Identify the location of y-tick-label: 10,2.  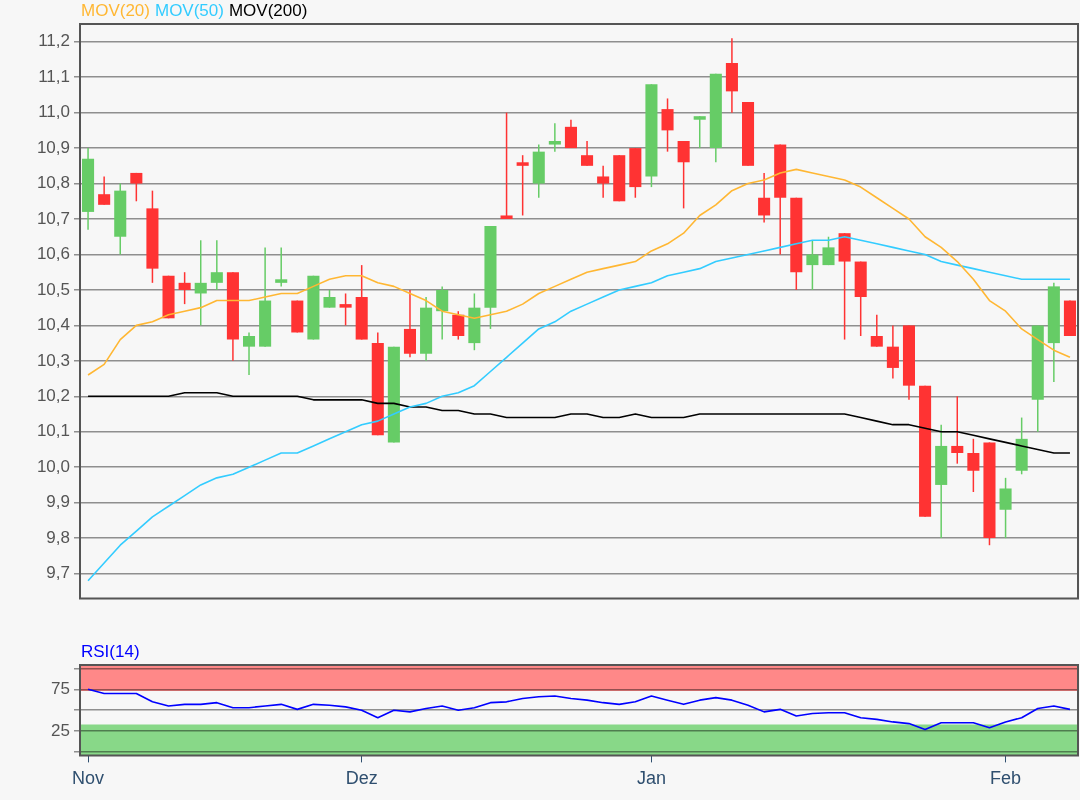
(53, 395).